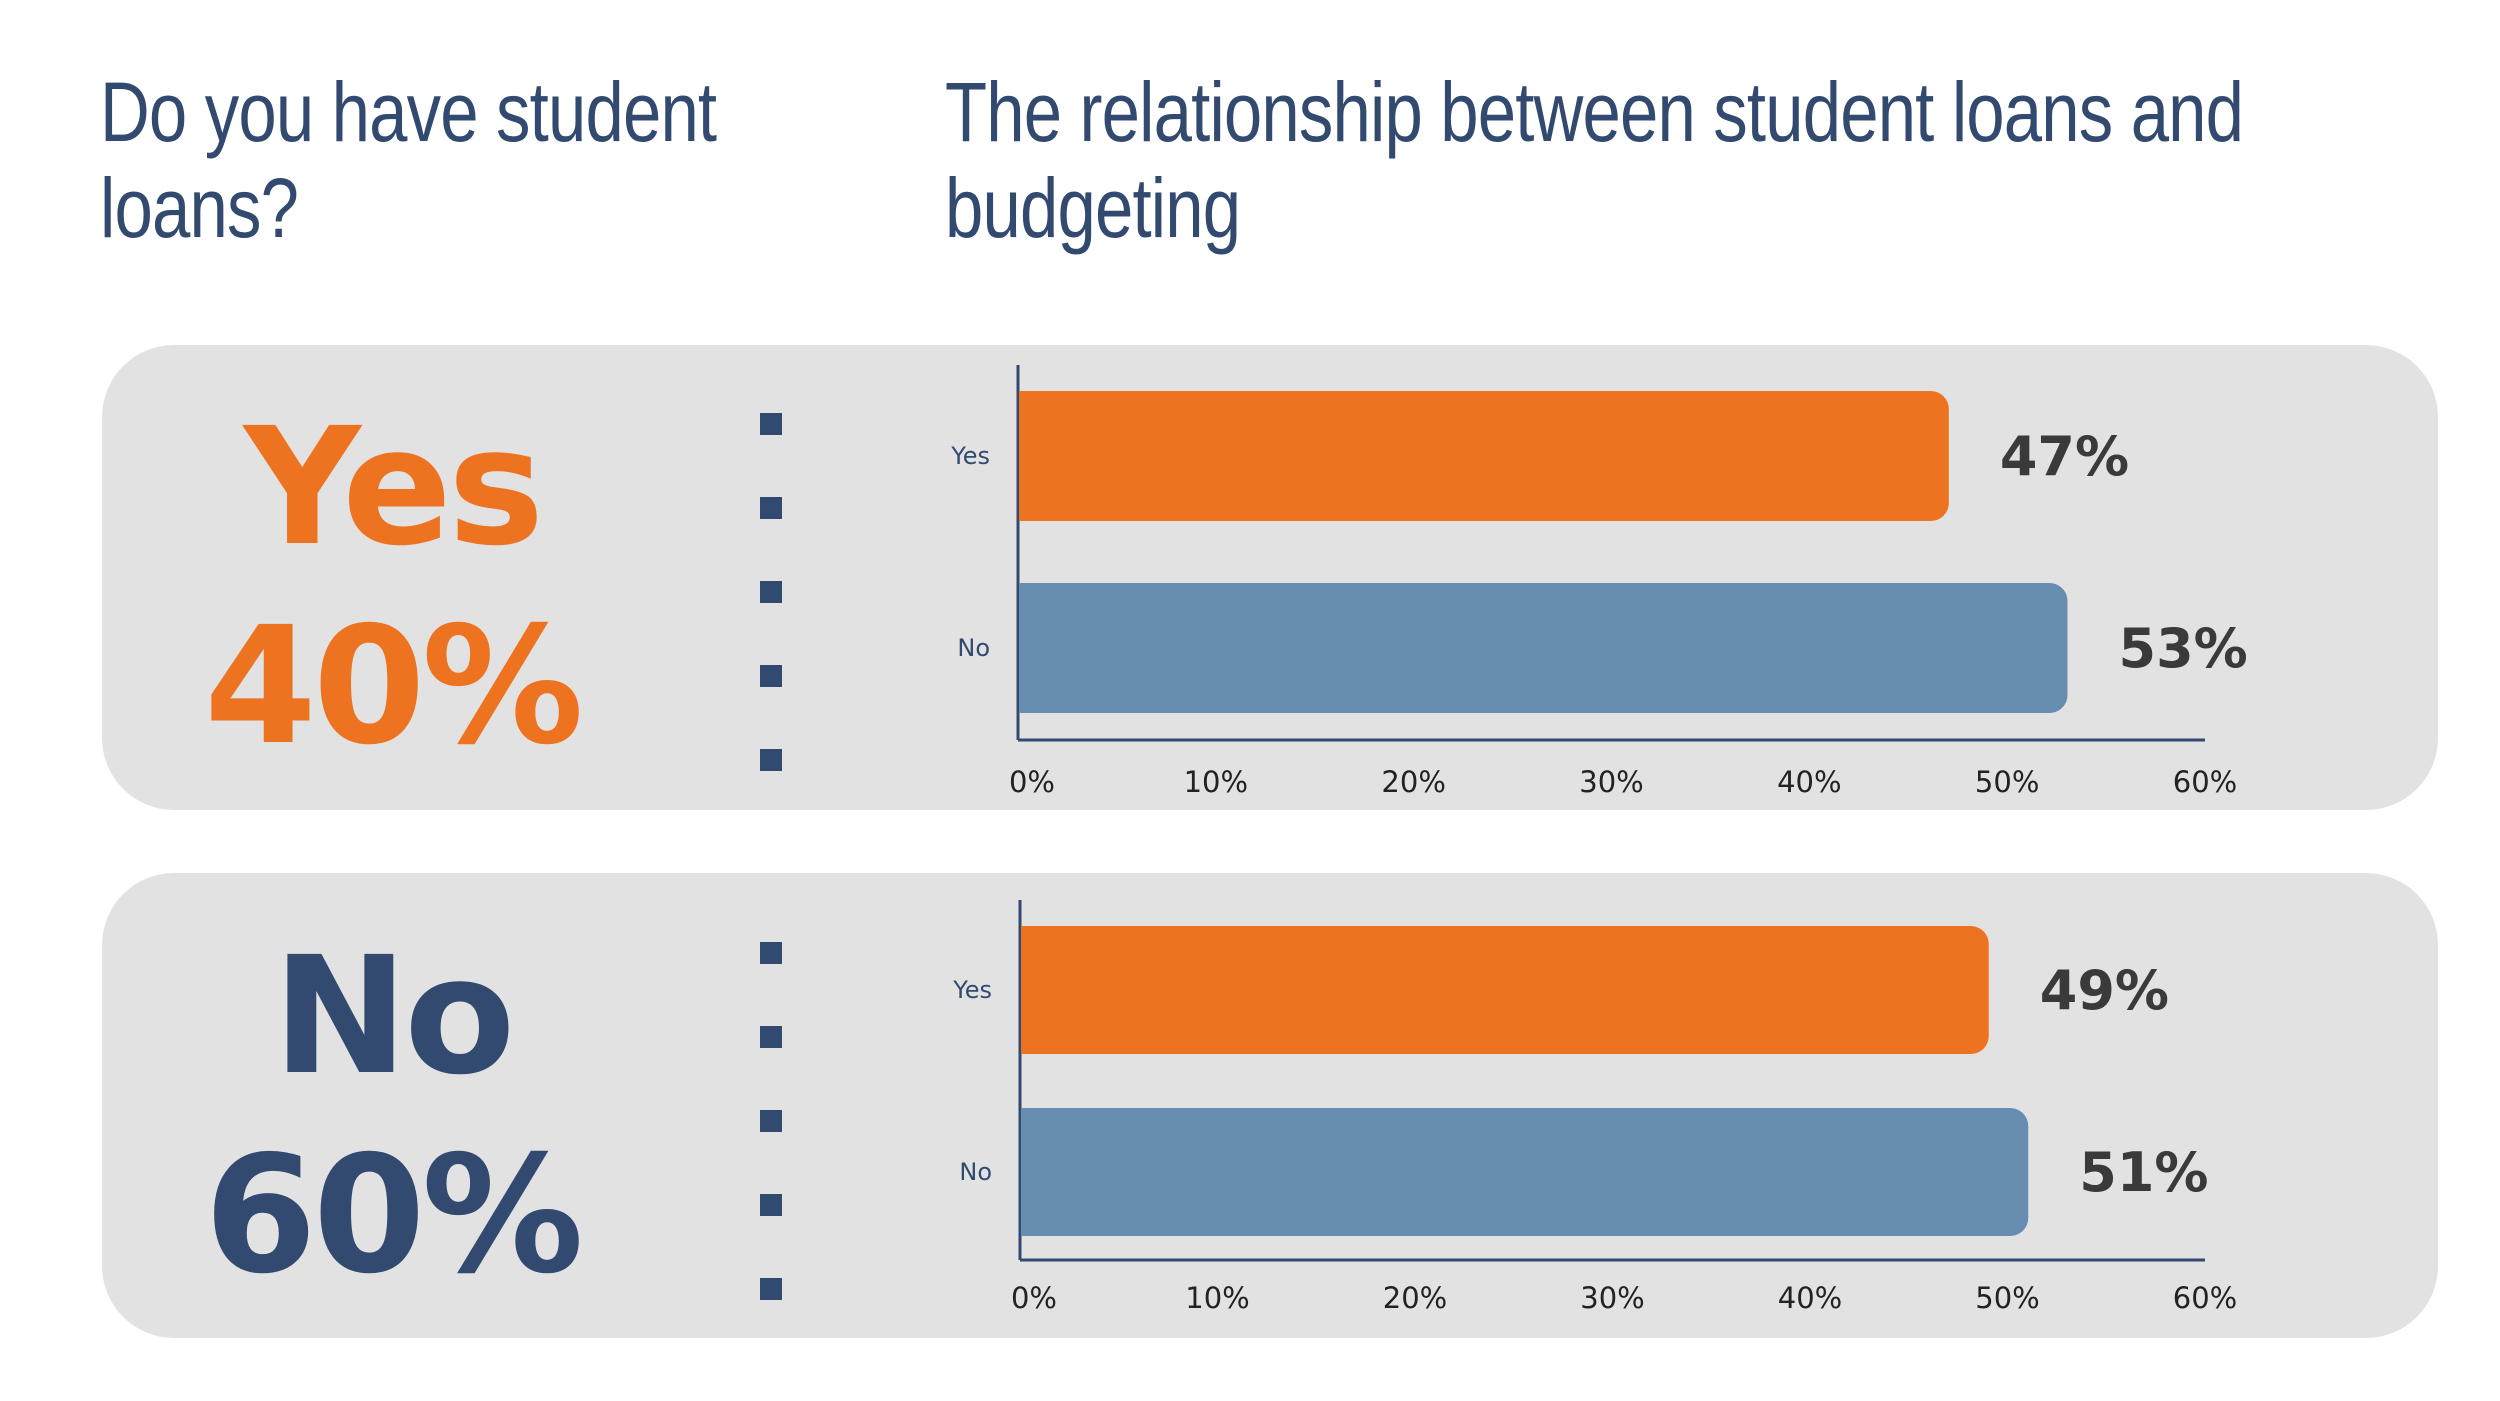 The width and height of the screenshot is (2500, 1401). What do you see at coordinates (2064, 456) in the screenshot?
I see `value-label: 47%` at bounding box center [2064, 456].